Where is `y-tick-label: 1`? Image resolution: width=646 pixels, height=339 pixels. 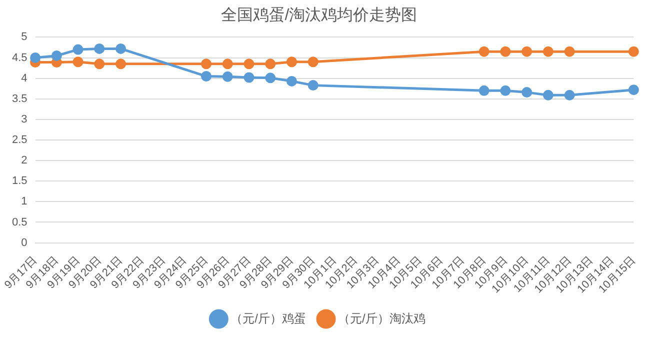
y-tick-label: 1 is located at coordinates (24, 202).